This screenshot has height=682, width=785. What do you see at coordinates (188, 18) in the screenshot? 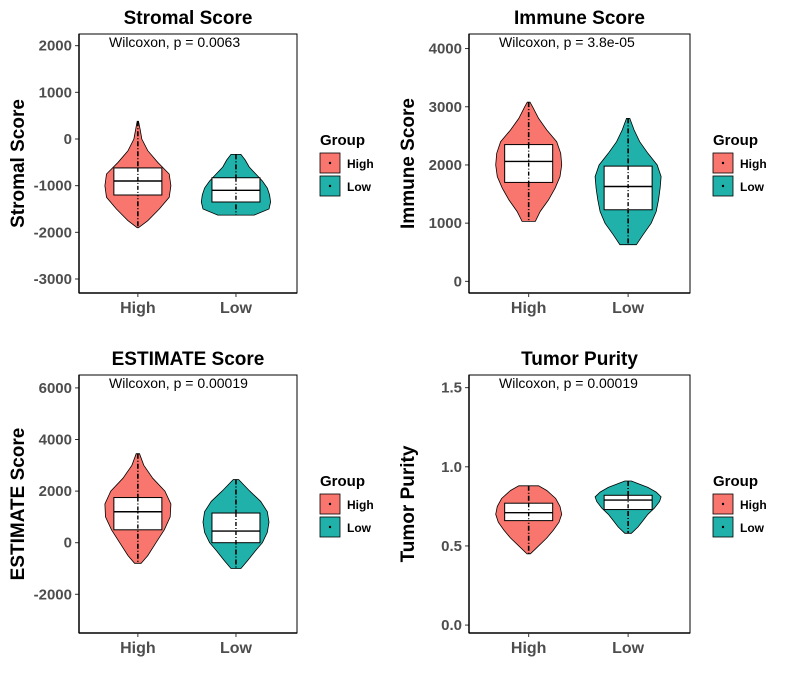
I see `chart-title: Stromal Score` at bounding box center [188, 18].